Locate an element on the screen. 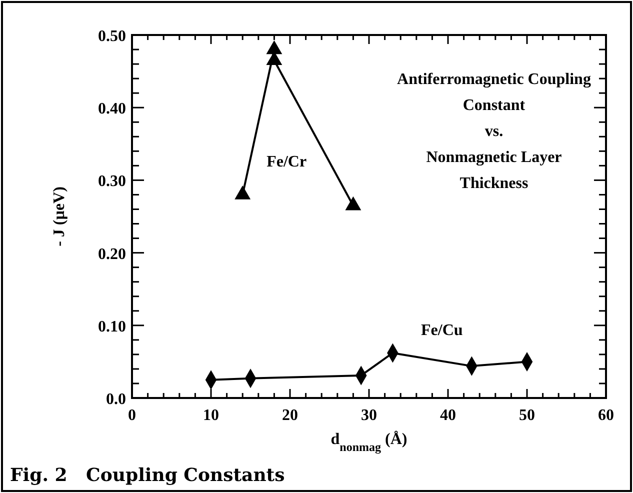 Image resolution: width=633 pixels, height=493 pixels. series-label: Fe/Cr is located at coordinates (286, 162).